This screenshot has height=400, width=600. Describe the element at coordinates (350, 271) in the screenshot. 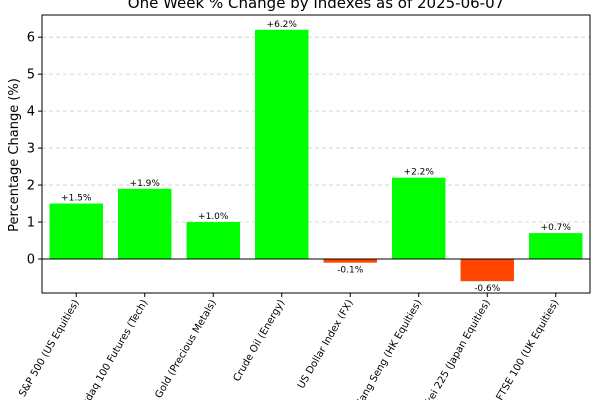

I see `data-label-4: -0.1%` at that location.